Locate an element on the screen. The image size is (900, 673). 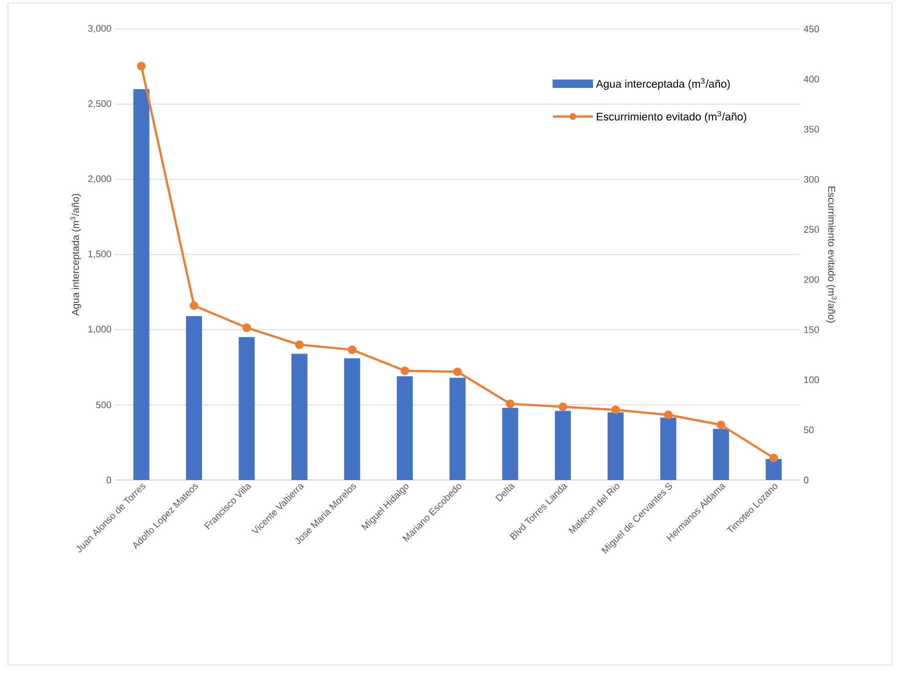
y-tick-label: 1,500 is located at coordinates (100, 254).